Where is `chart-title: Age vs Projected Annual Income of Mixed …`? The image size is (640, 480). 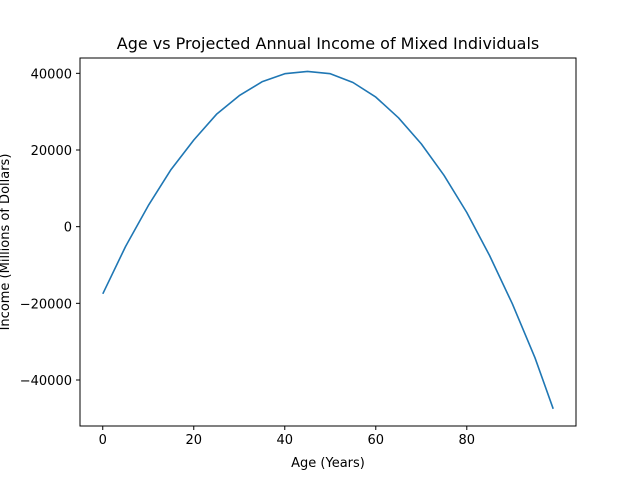
chart-title: Age vs Projected Annual Income of Mixed … is located at coordinates (328, 43).